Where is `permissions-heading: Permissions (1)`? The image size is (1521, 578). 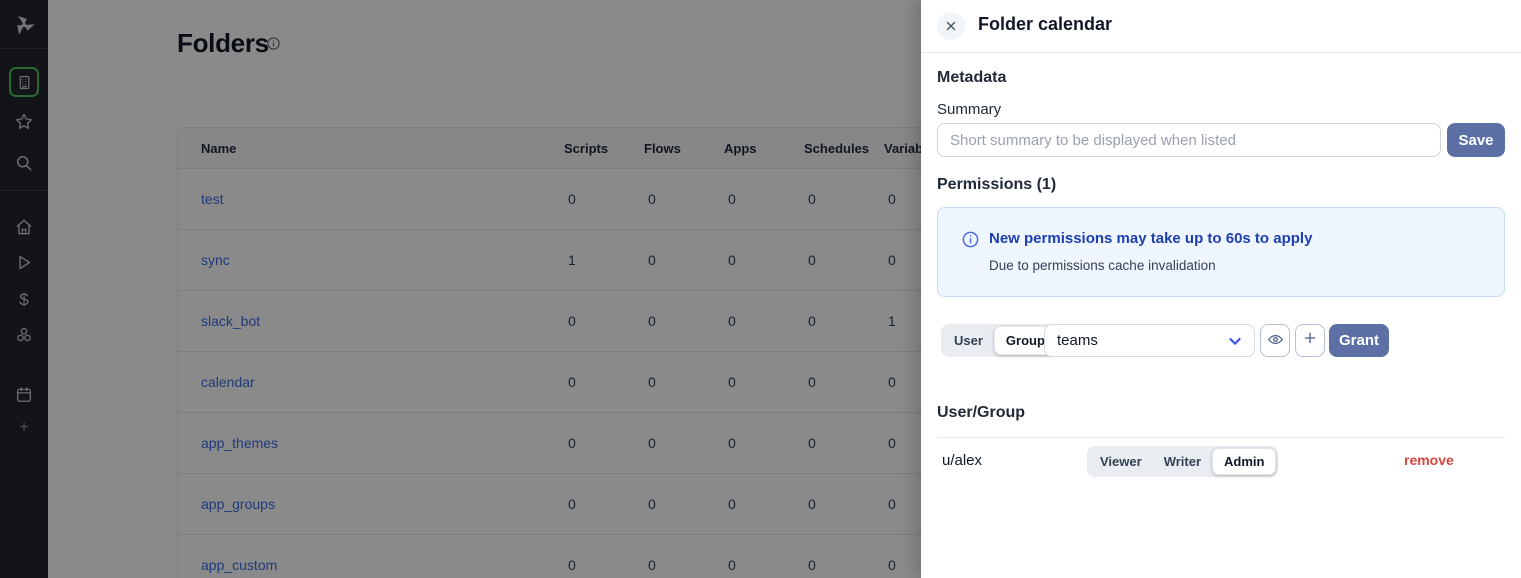
permissions-heading: Permissions (1) is located at coordinates (997, 184).